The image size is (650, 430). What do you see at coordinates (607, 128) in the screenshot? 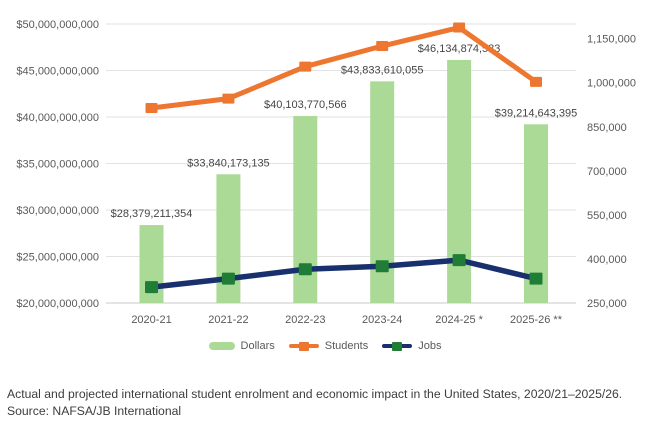
I see `right-axis-tick-label: 850,000` at bounding box center [607, 128].